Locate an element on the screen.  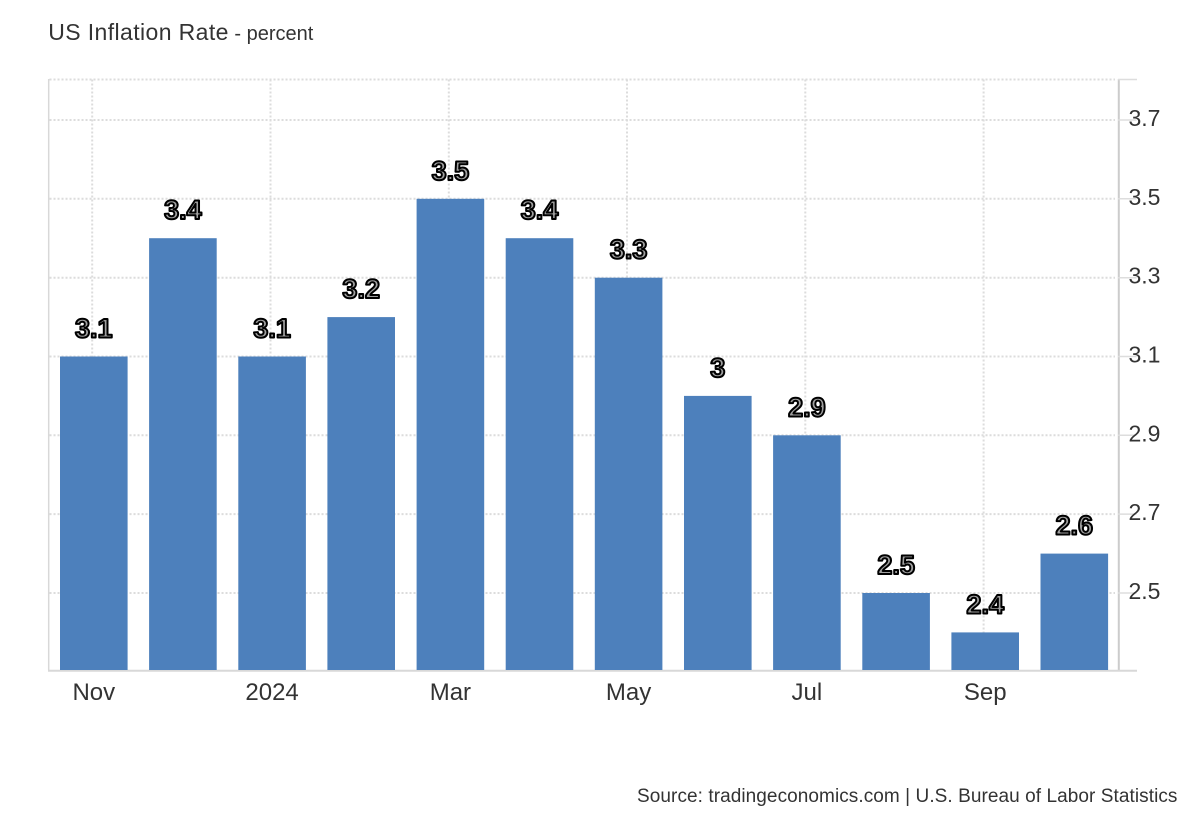
svg-text: 3 is located at coordinates (717, 368).